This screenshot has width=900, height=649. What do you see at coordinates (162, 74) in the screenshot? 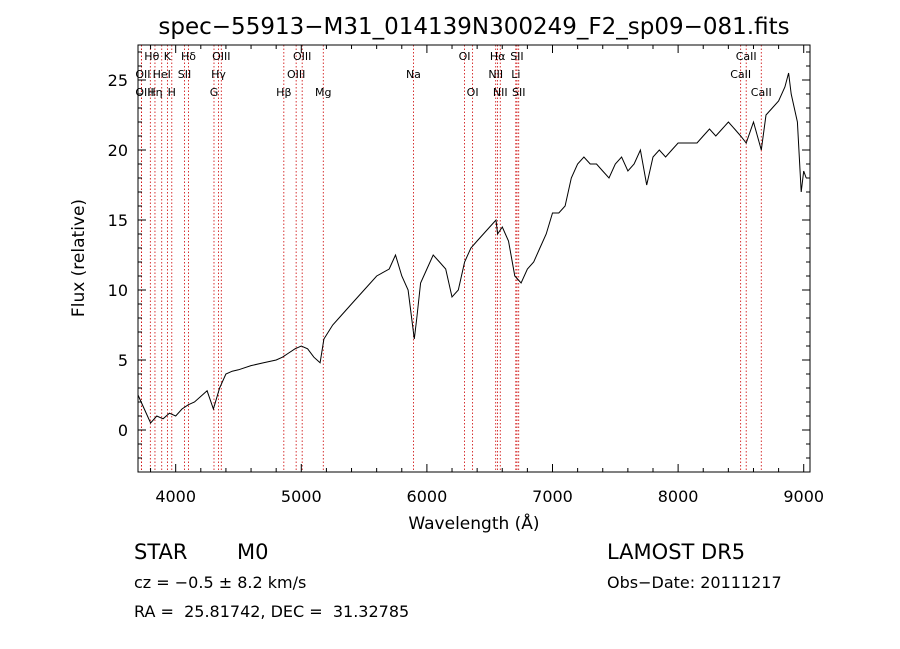
I see `line-marker-label: HeI` at bounding box center [162, 74].